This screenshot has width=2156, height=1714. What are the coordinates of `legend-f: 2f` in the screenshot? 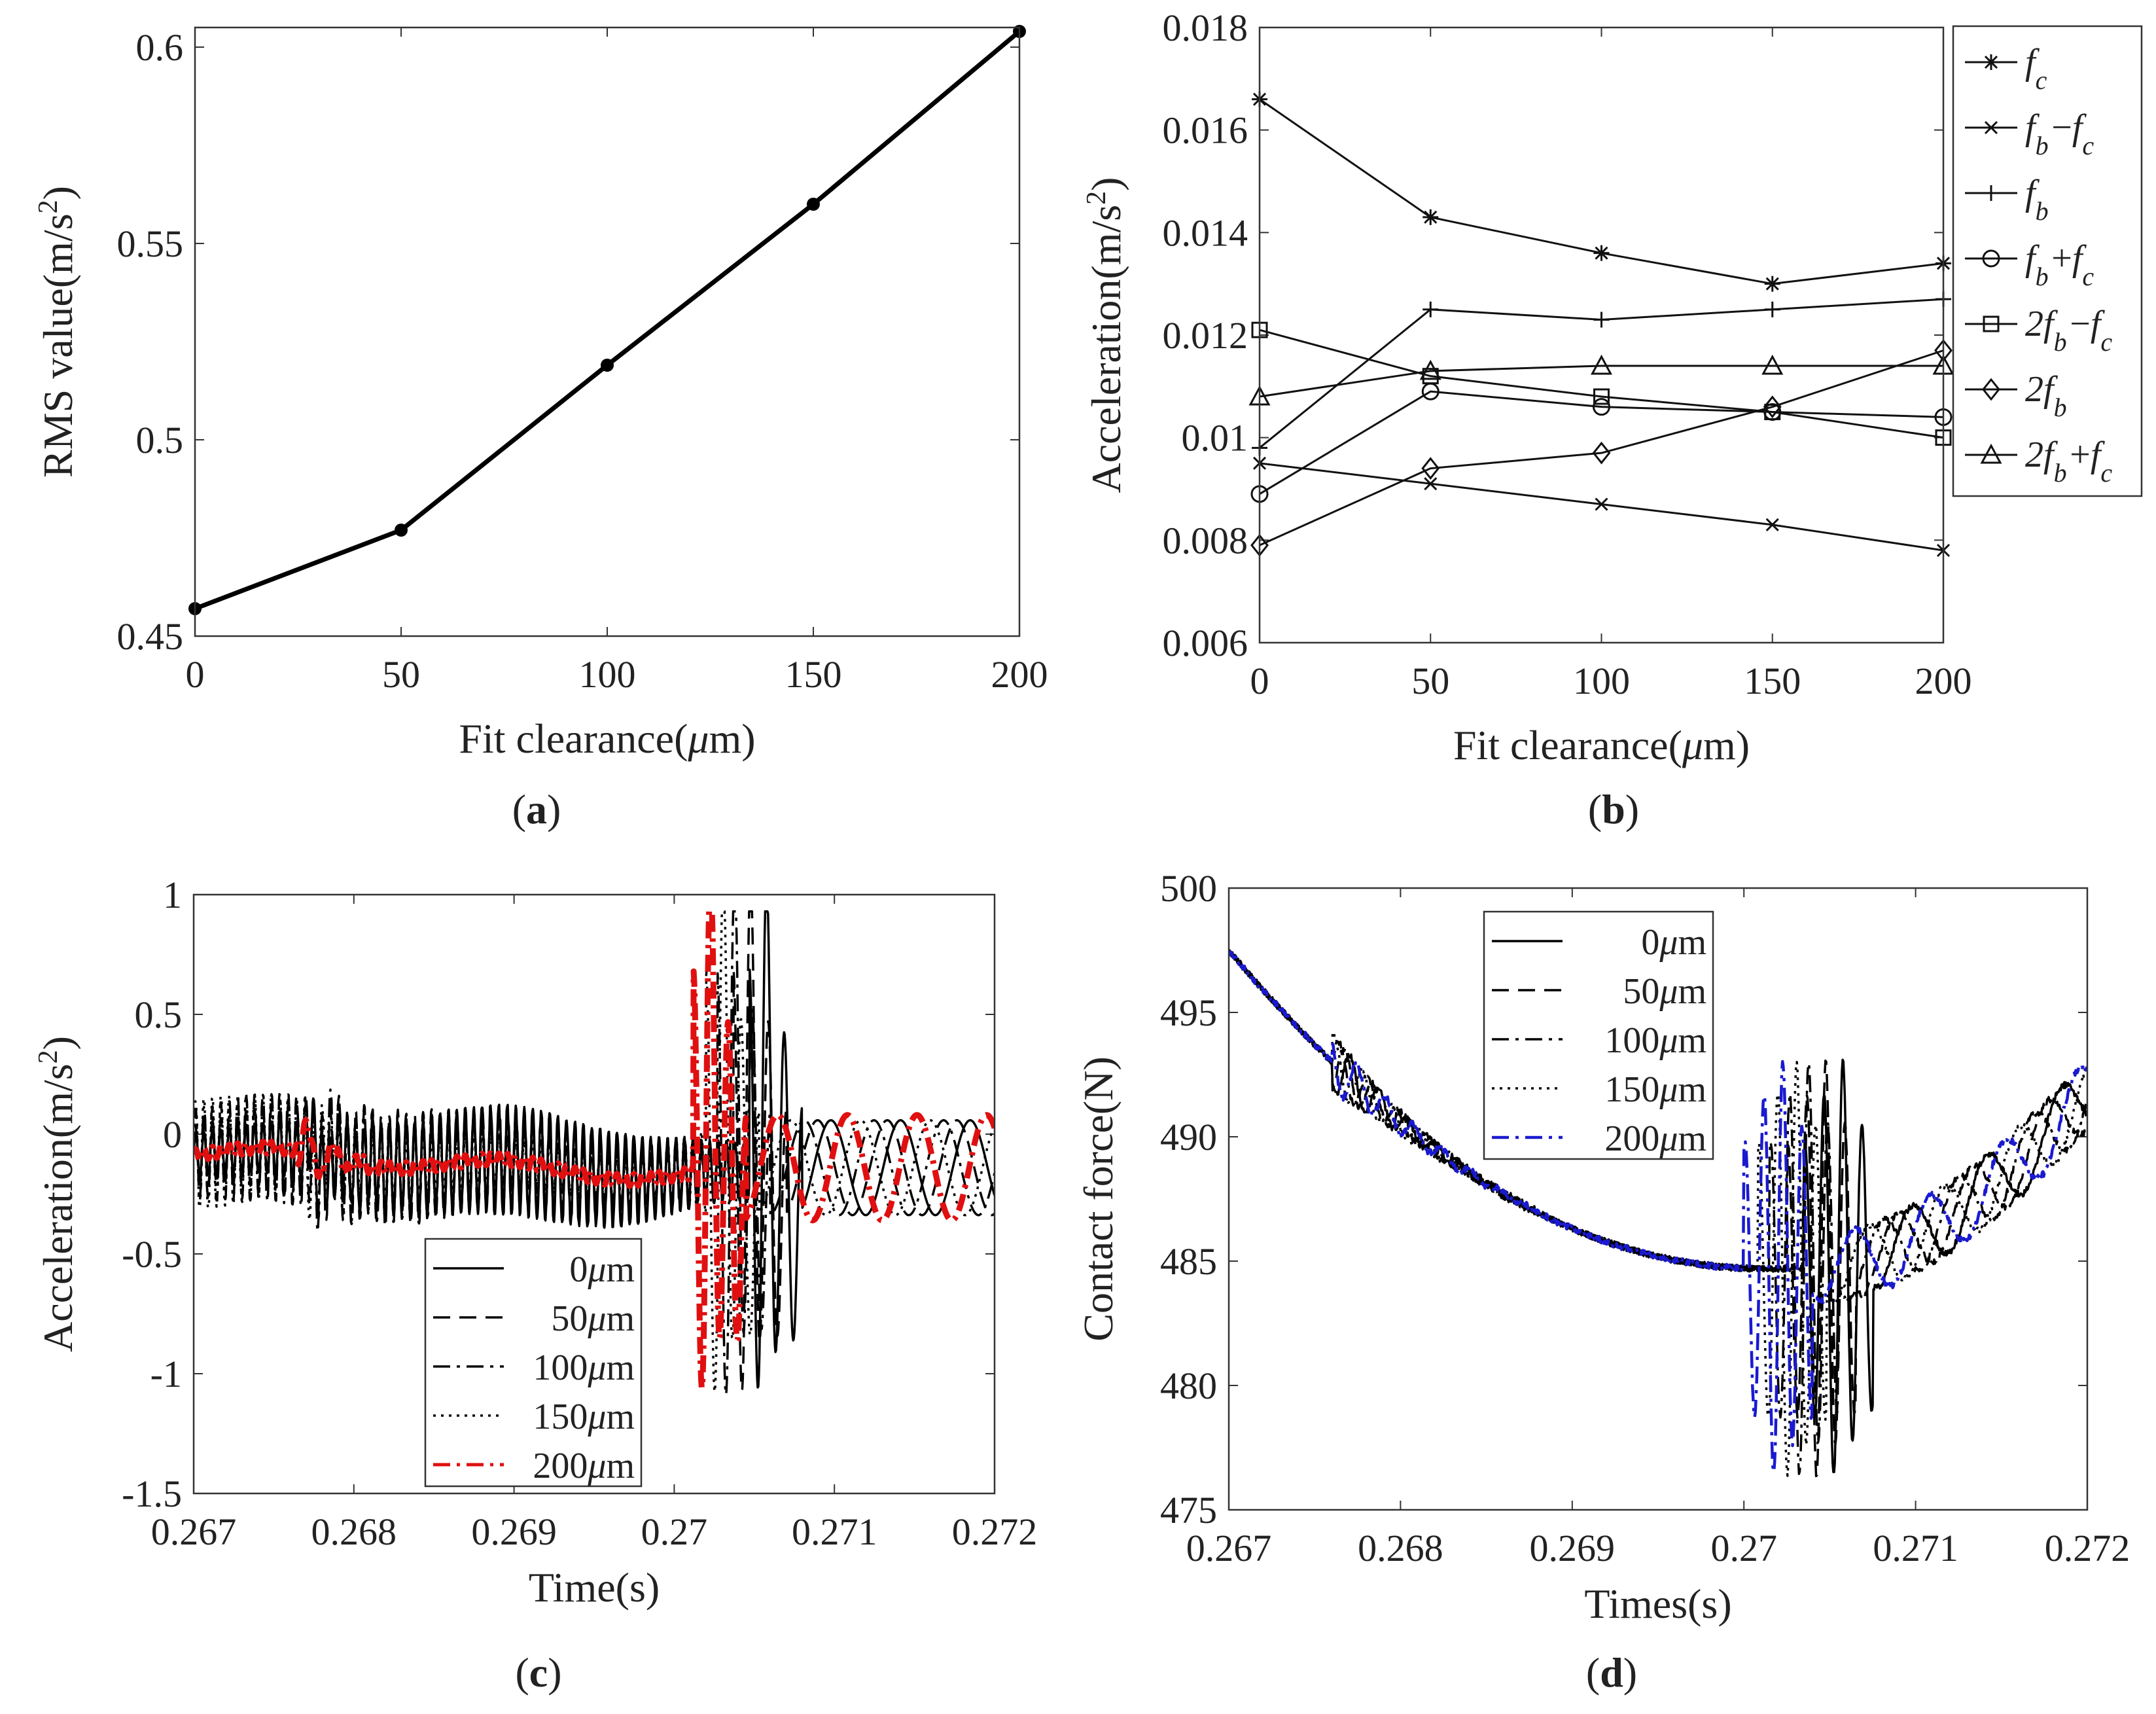 It's located at (2042, 324).